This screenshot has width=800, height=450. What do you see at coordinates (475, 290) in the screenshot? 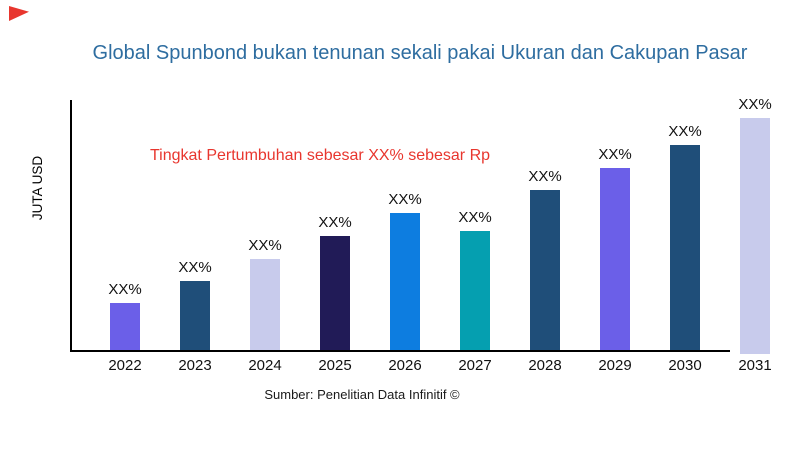
I see `bar-2027` at bounding box center [475, 290].